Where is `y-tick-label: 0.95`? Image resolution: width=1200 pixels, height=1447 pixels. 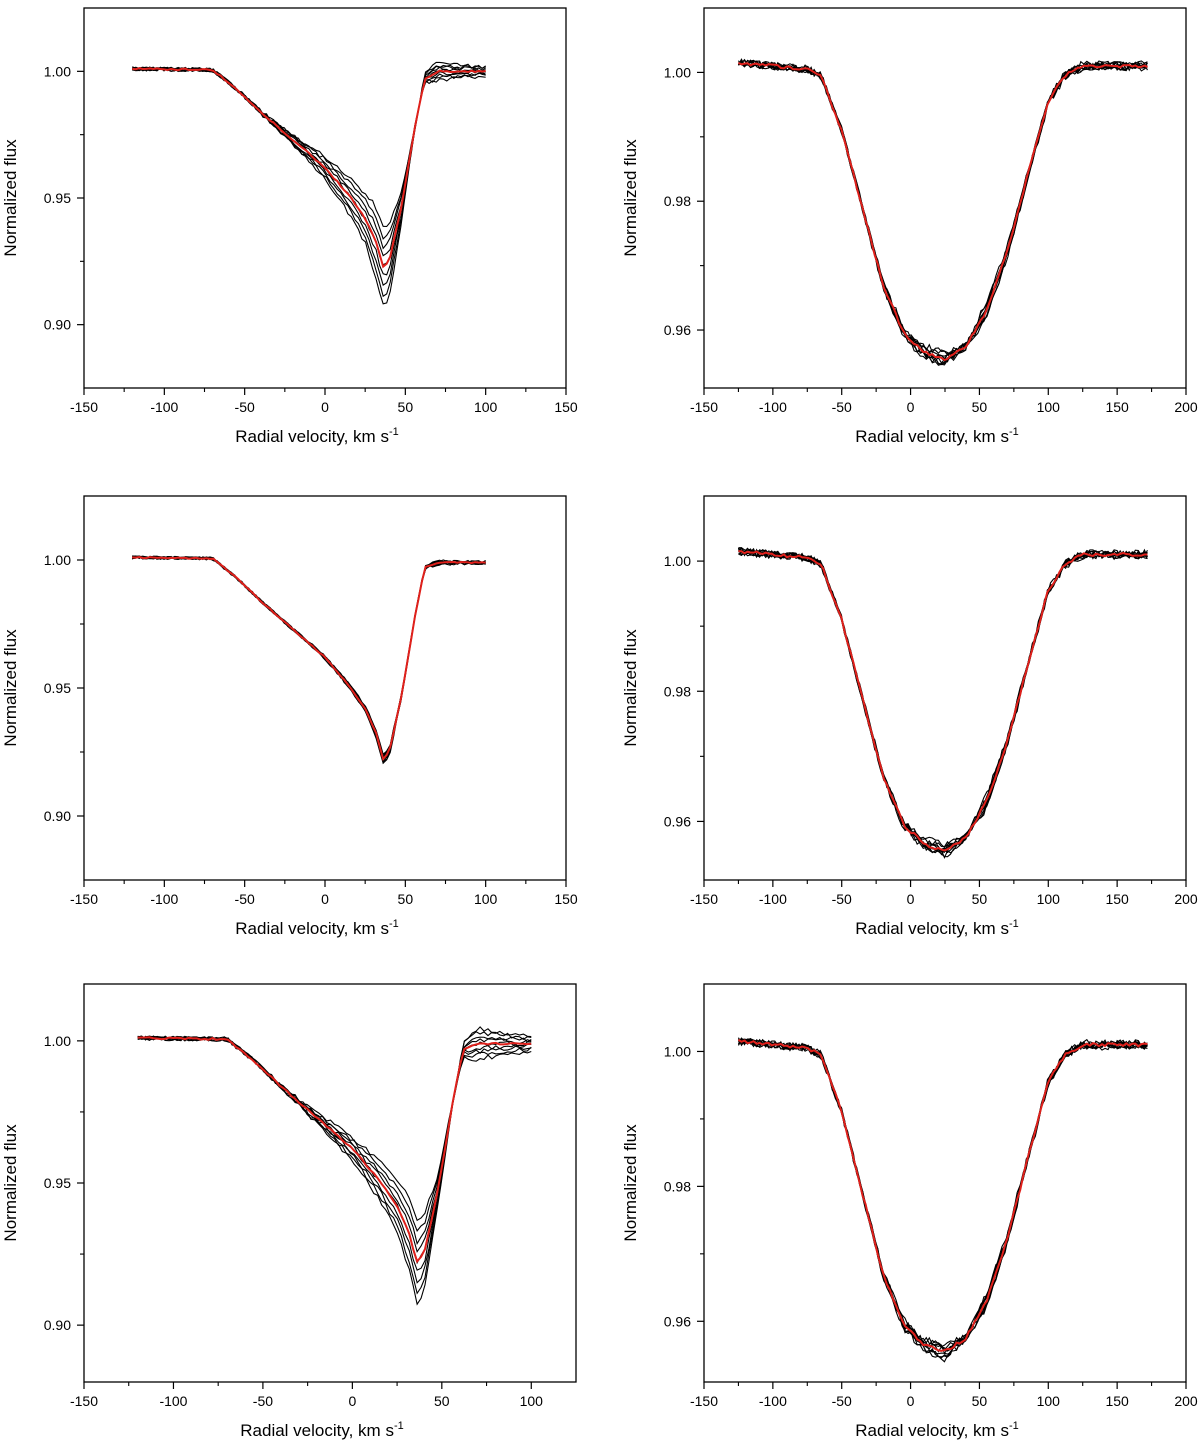
y-tick-label: 0.95 is located at coordinates (57, 1183).